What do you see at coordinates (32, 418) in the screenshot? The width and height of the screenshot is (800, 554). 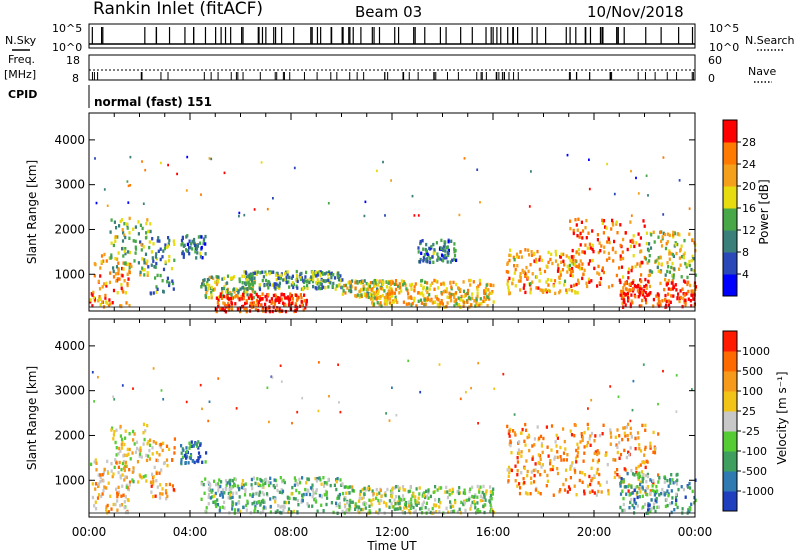 I see `velocity-ylabel: Slant Range [km]` at bounding box center [32, 418].